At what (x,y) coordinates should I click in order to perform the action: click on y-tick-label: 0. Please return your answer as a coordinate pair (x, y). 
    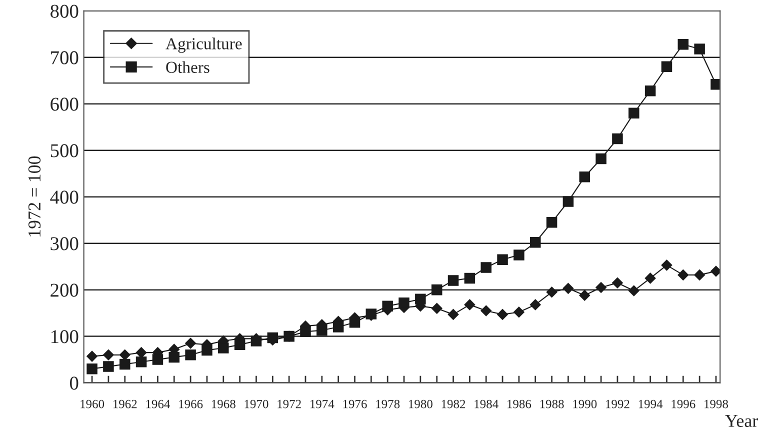
    Looking at the image, I should click on (74, 383).